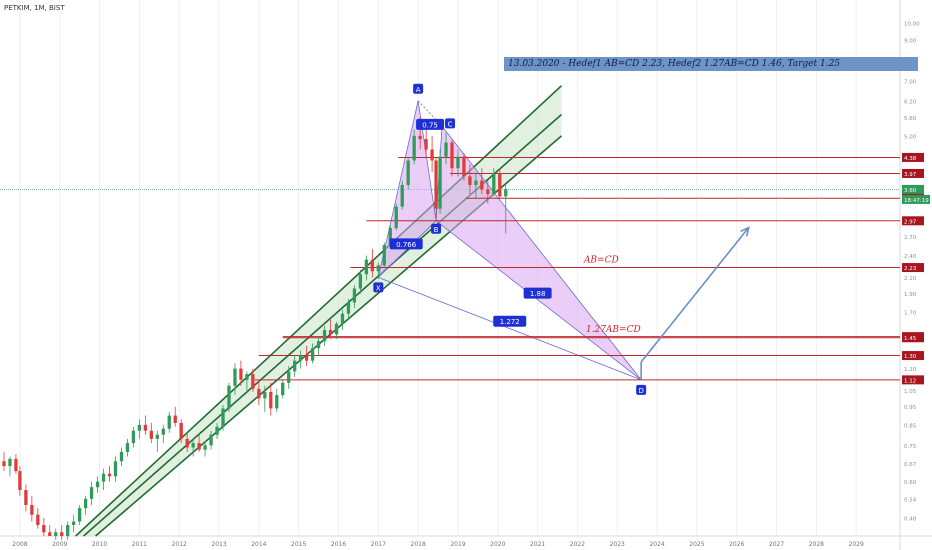  I want to click on price-badge-label: 1.45, so click(910, 339).